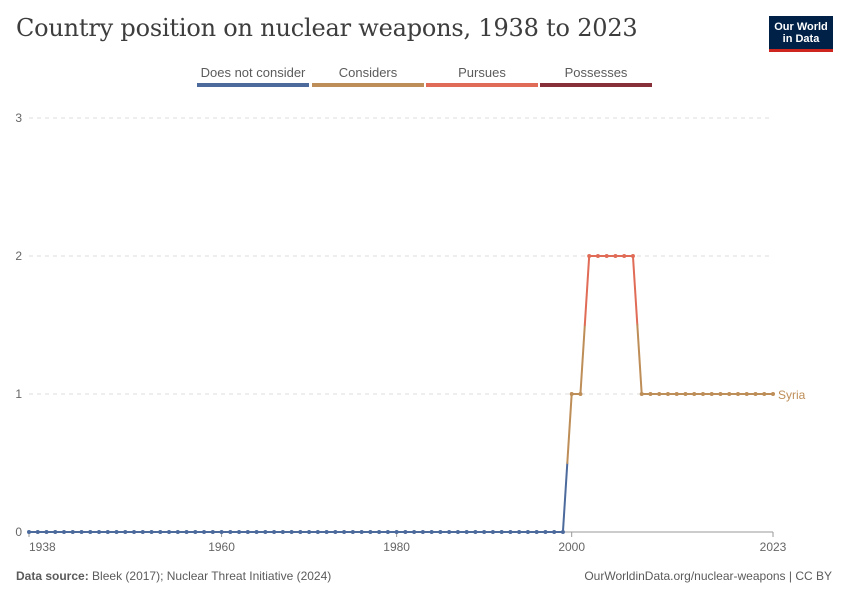 This screenshot has height=600, width=850. Describe the element at coordinates (18, 256) in the screenshot. I see `y-tick-label: 2` at that location.